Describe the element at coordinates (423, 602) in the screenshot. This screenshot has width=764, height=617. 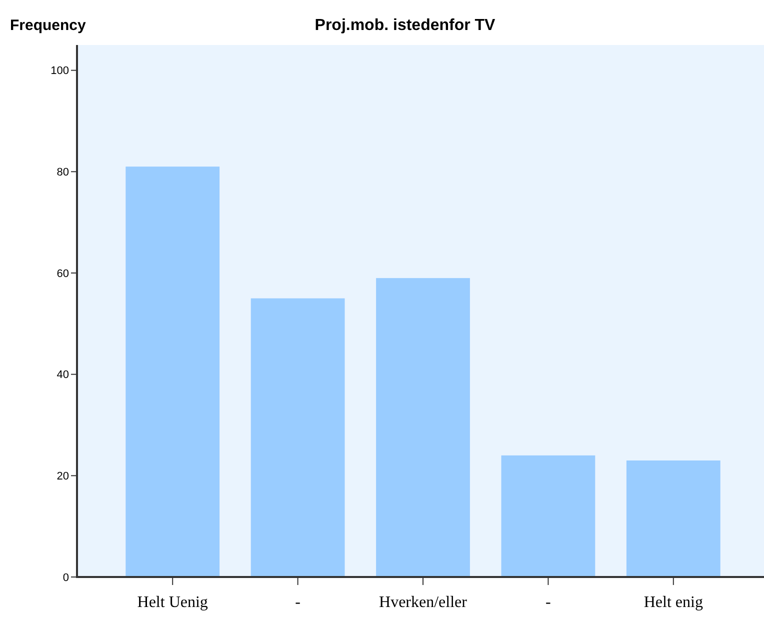
I see `x-tick-label: Hverken/eller` at that location.